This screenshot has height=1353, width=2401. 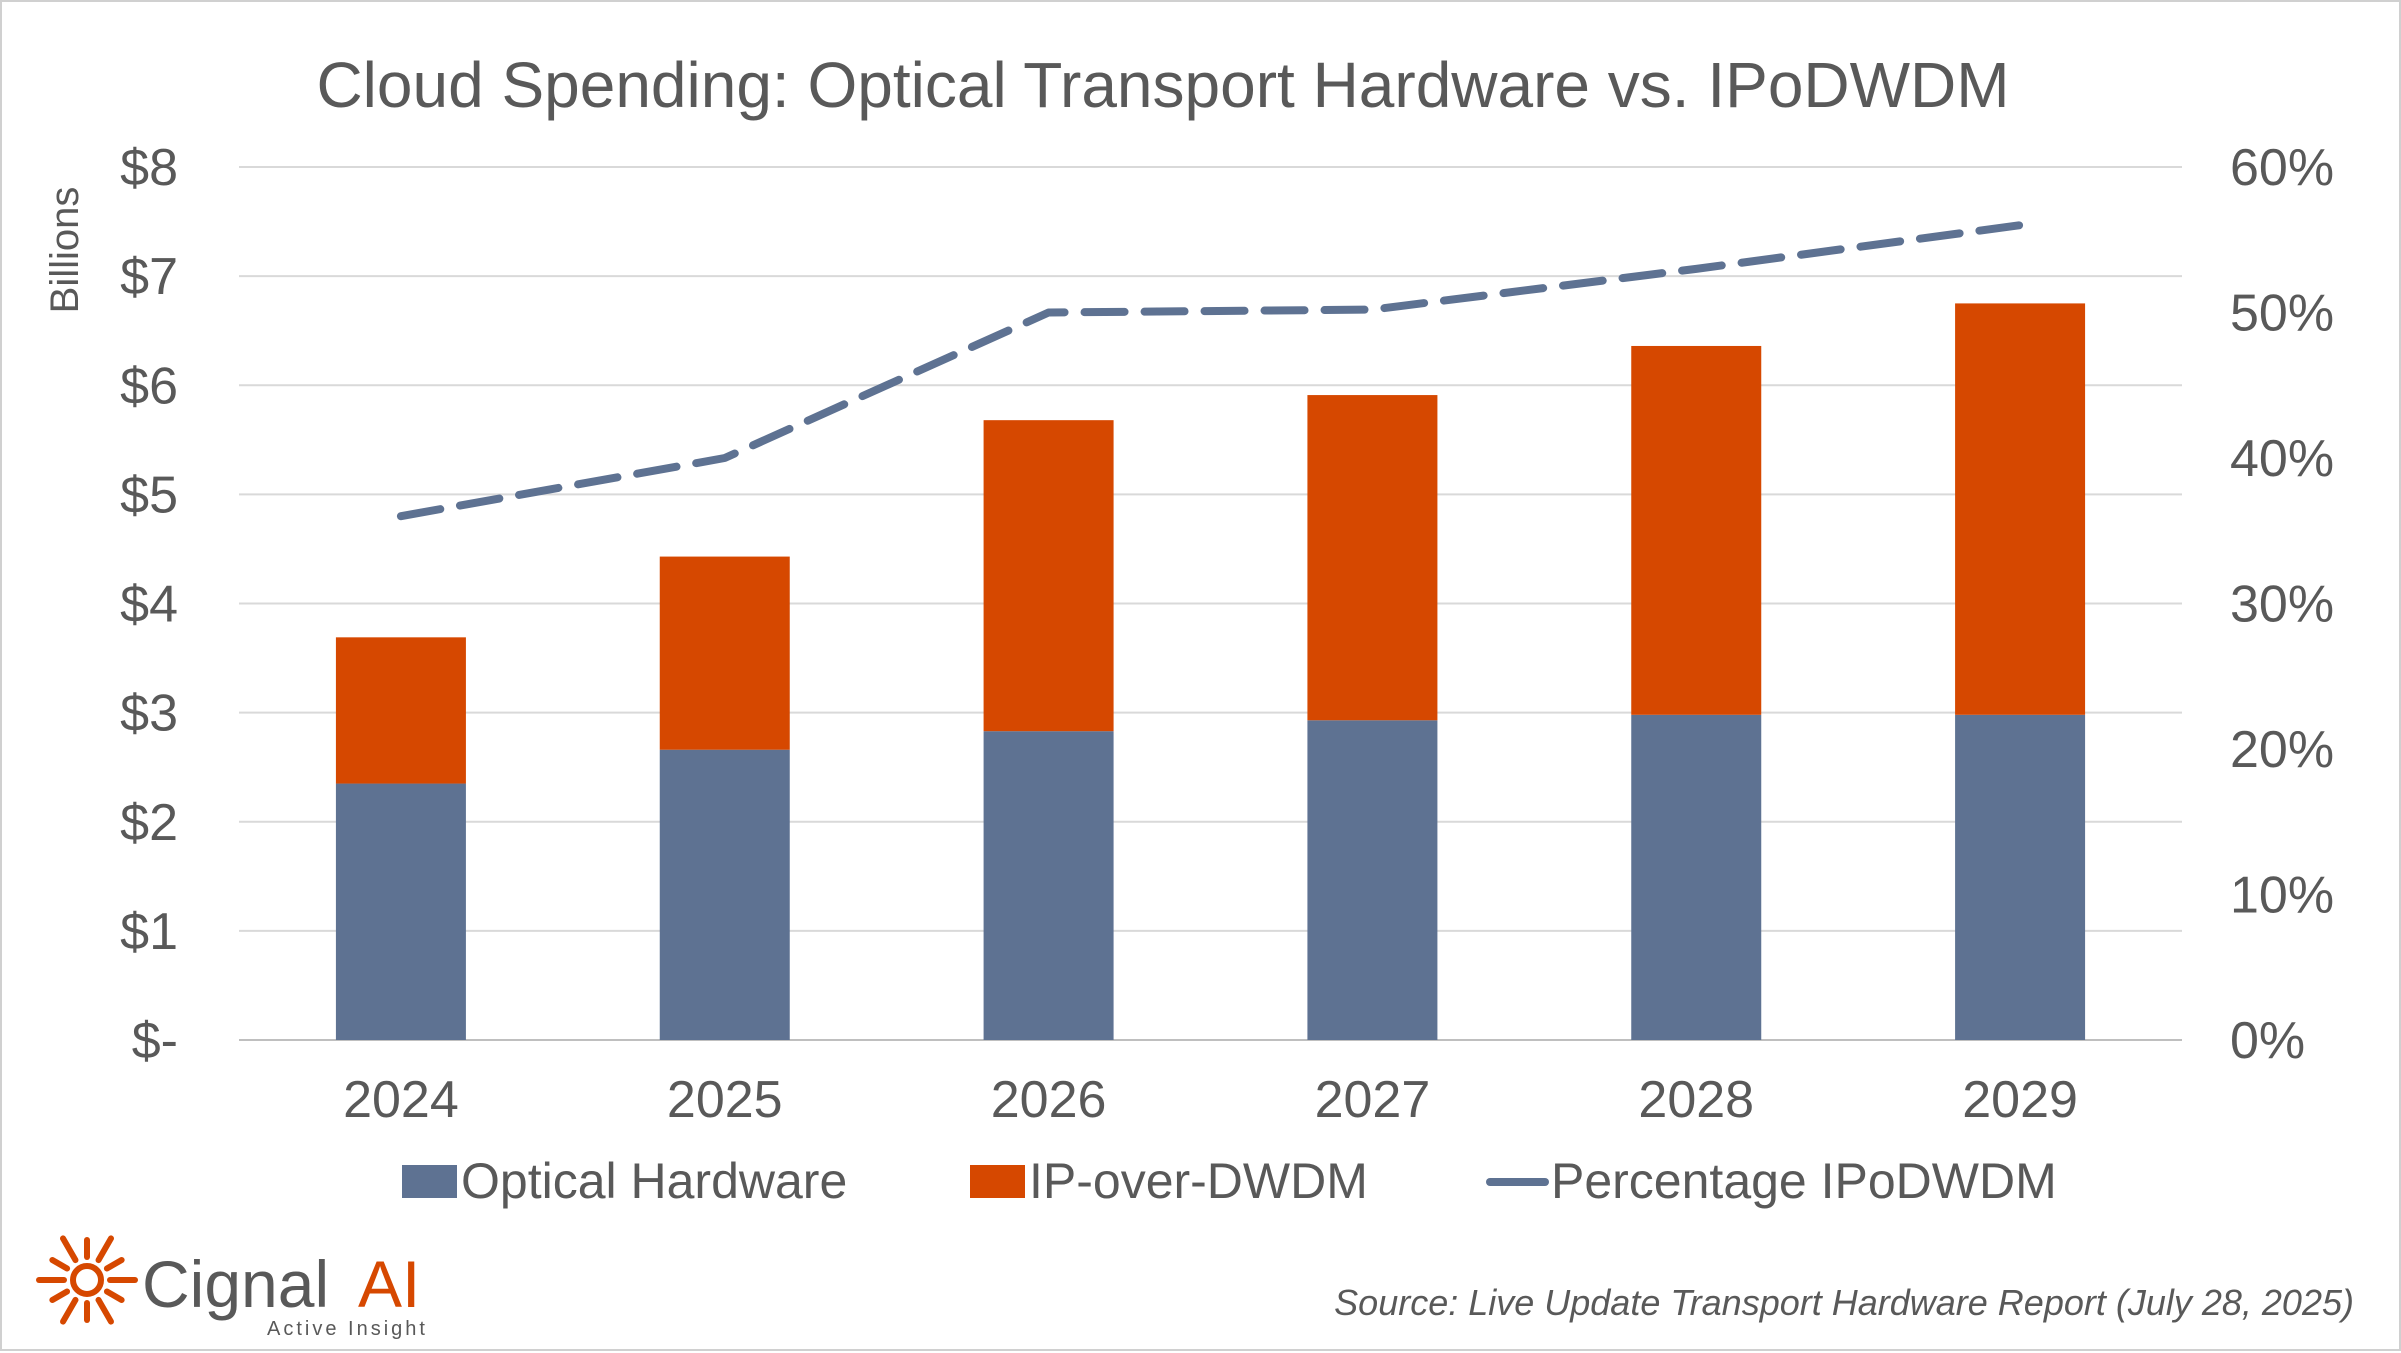 What do you see at coordinates (1049, 1100) in the screenshot?
I see `x-tick-label: 2026` at bounding box center [1049, 1100].